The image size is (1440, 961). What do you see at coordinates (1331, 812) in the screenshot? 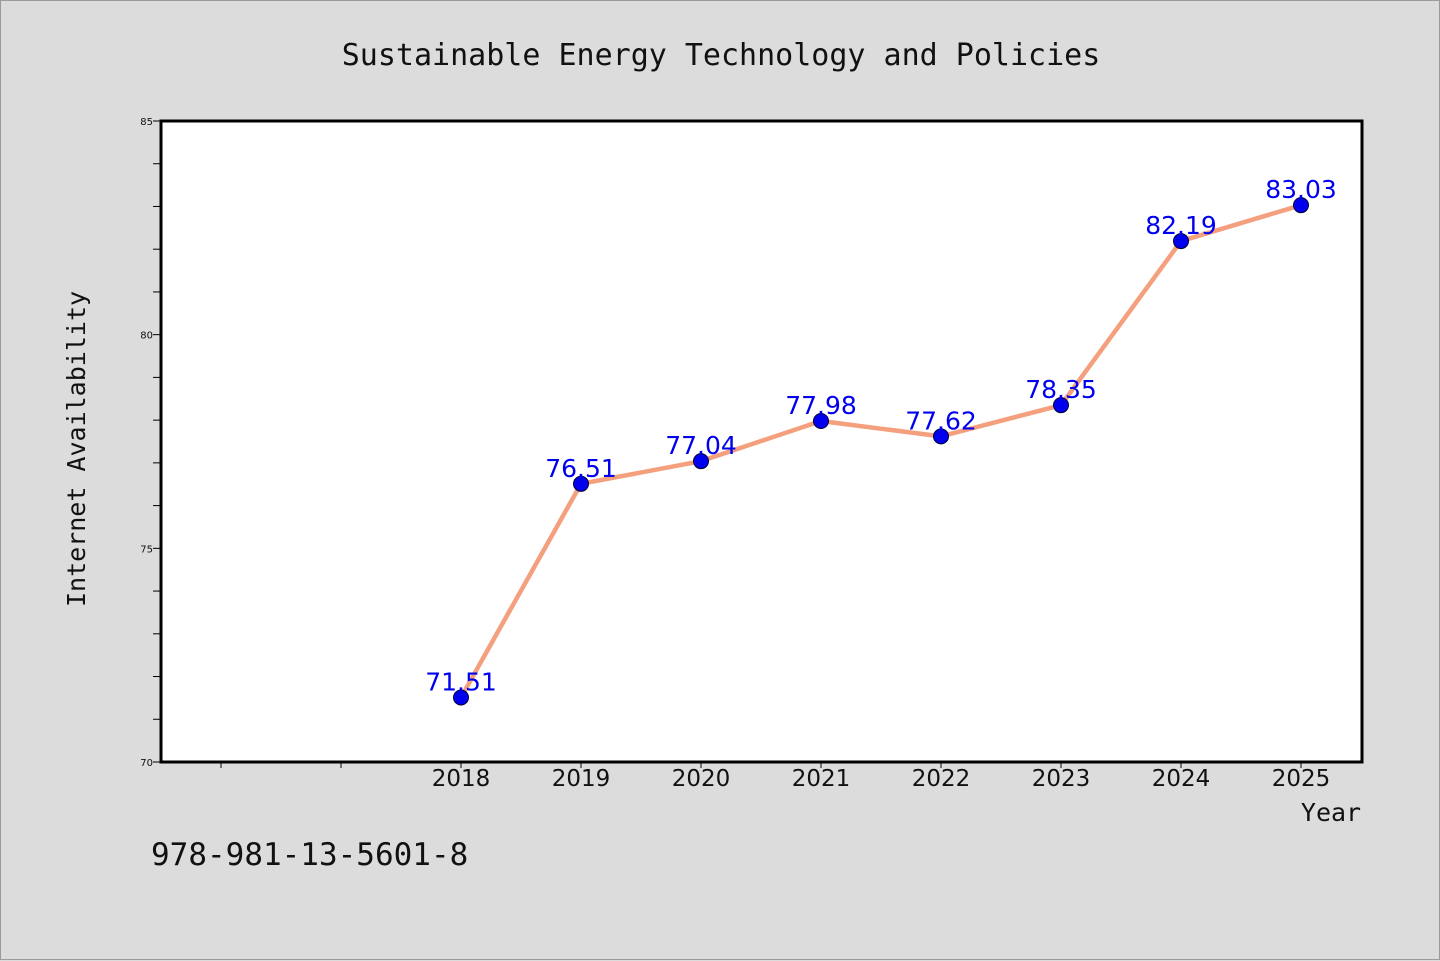
I see `x-axis-label: Year` at bounding box center [1331, 812].